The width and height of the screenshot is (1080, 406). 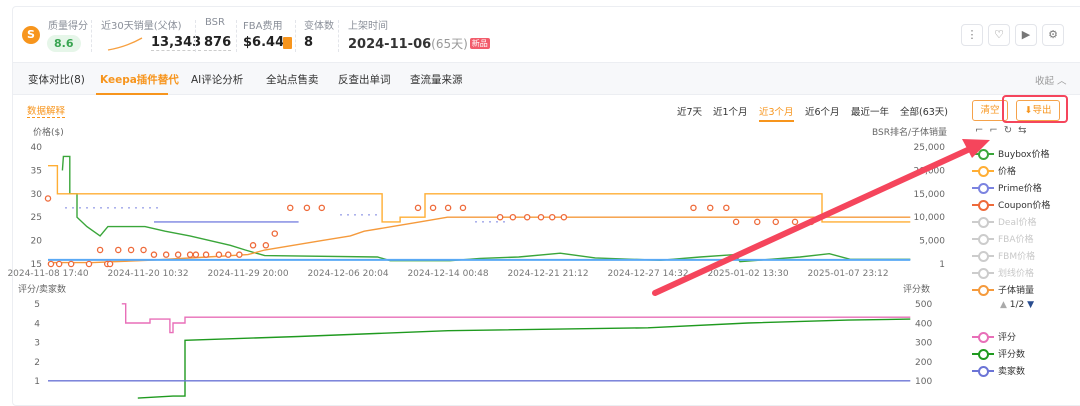 I want to click on y-tick-left: 40, so click(x=37, y=148).